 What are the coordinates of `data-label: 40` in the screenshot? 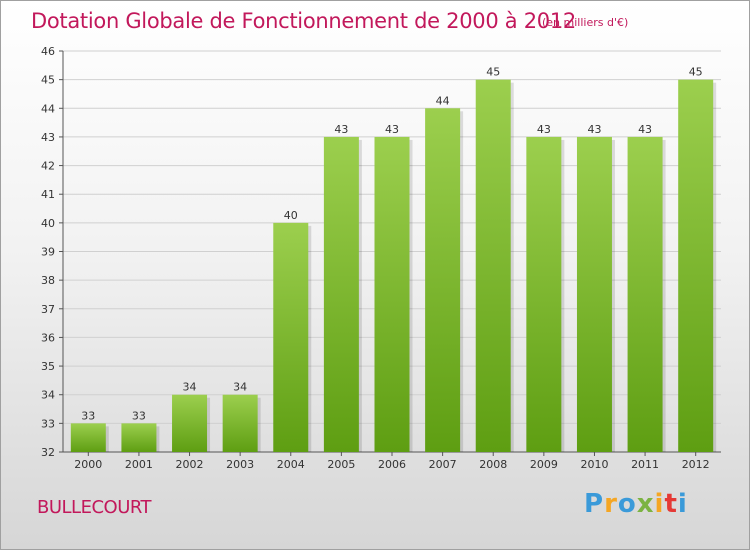 It's located at (291, 215).